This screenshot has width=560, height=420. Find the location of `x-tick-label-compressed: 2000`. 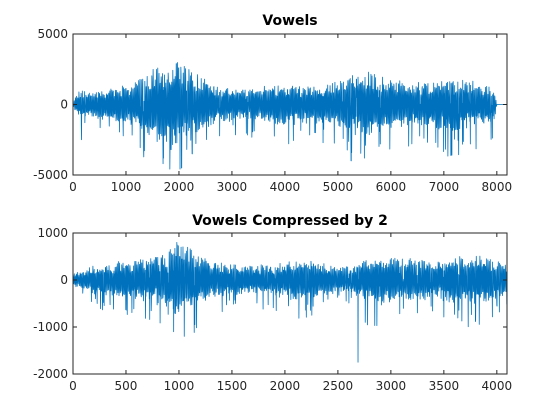

x-tick-label-compressed: 2000 is located at coordinates (285, 386).